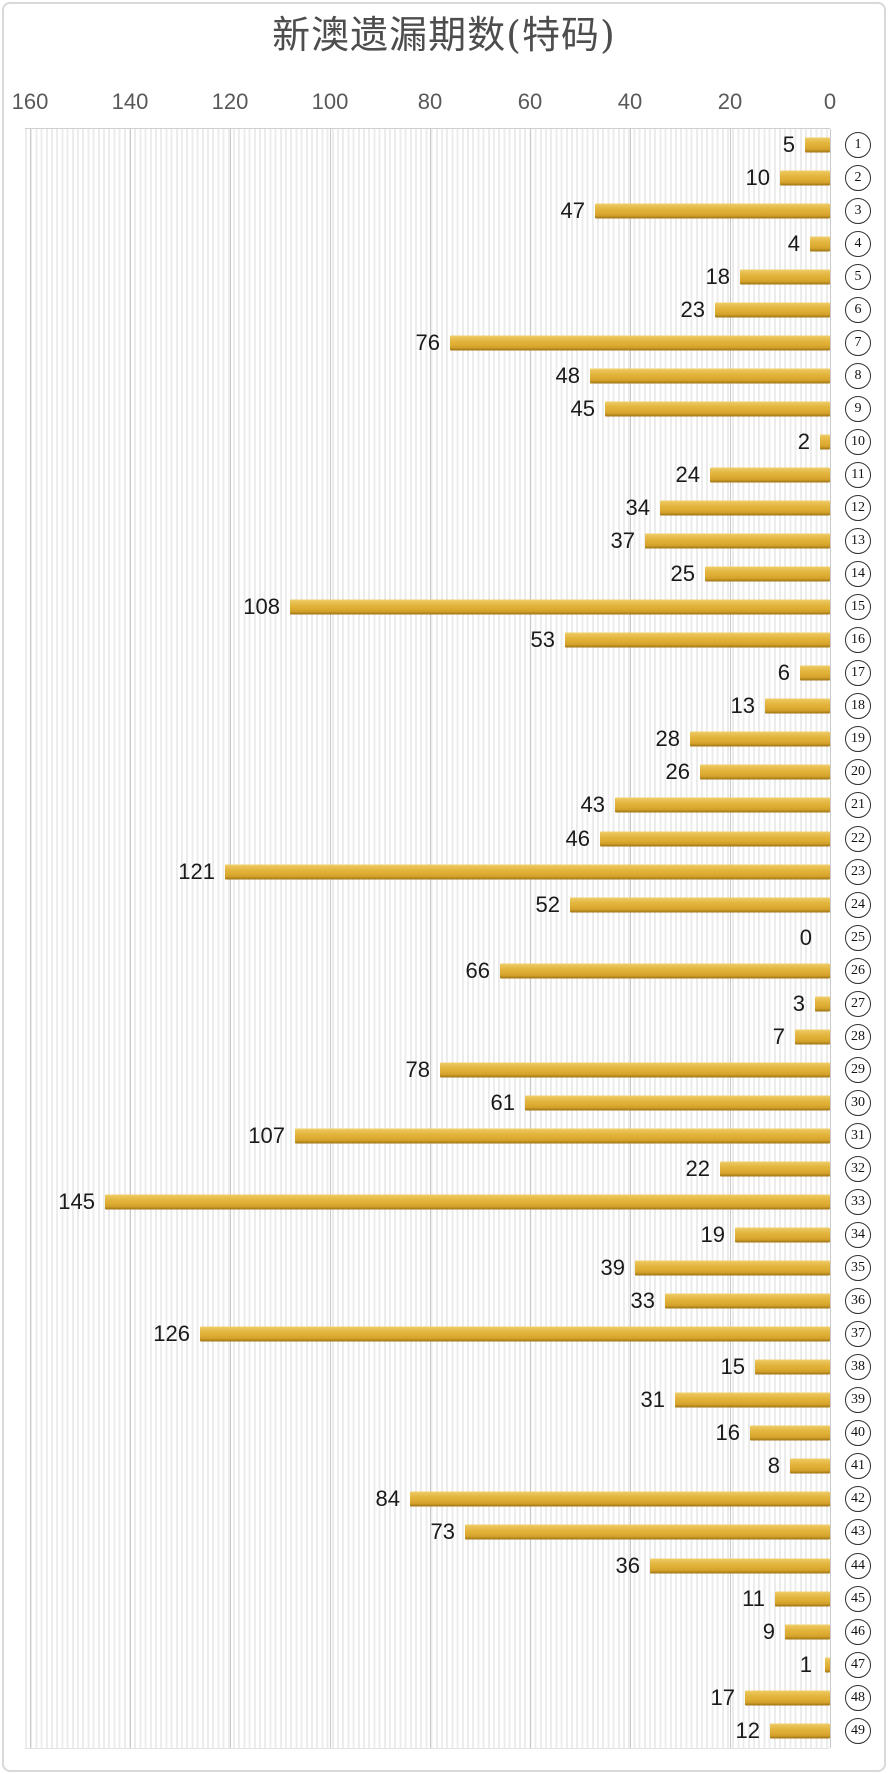 The width and height of the screenshot is (888, 1774). What do you see at coordinates (477, 970) in the screenshot?
I see `bar-value-label: 66` at bounding box center [477, 970].